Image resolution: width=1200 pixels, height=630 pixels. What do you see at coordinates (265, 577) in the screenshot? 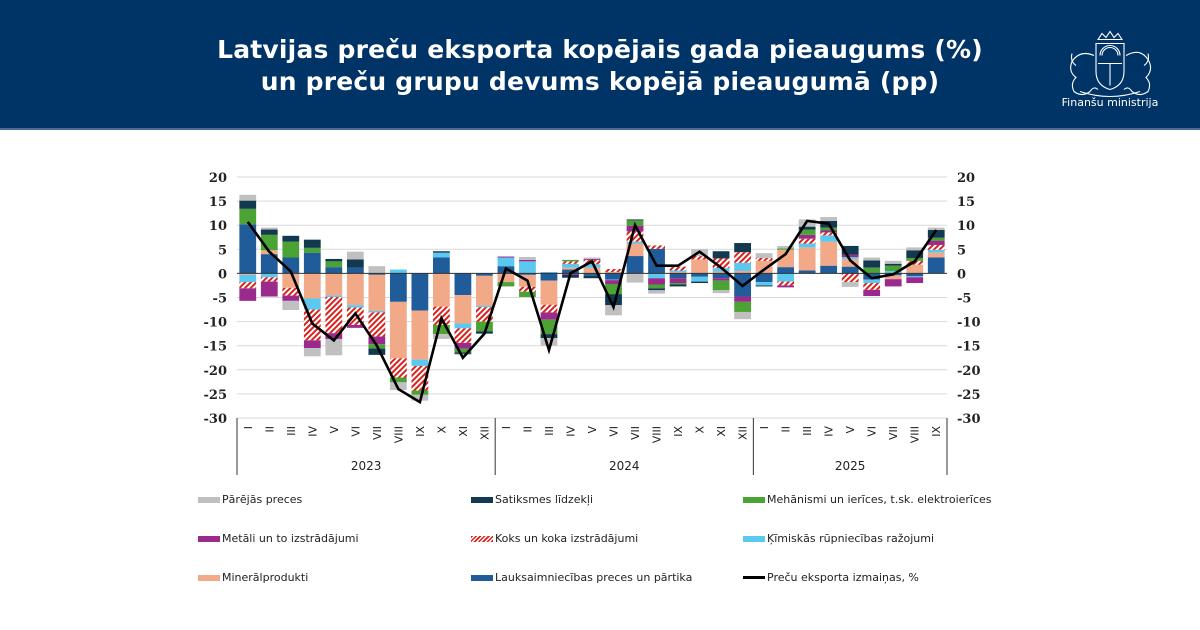
I see `legend-label: Minerālprodukti` at bounding box center [265, 577].